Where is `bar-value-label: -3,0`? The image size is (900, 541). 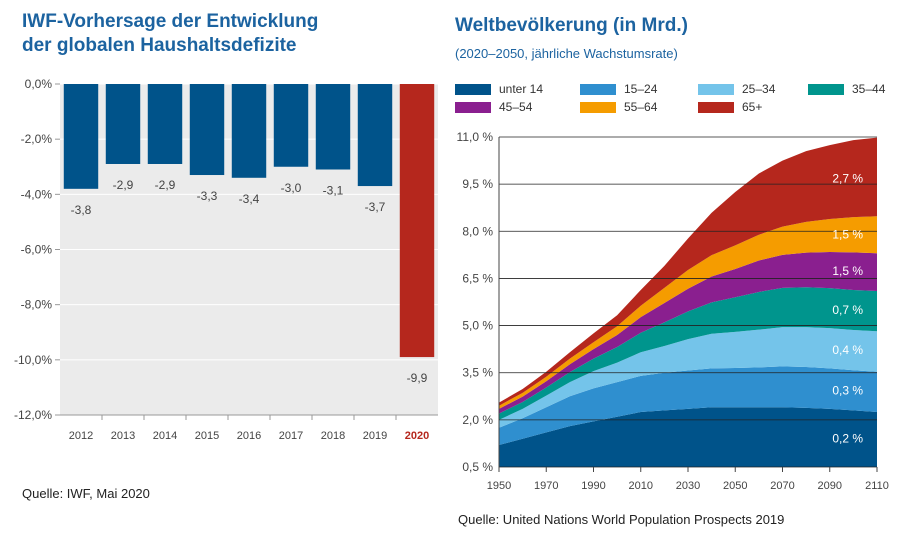
bar-value-label: -3,0 is located at coordinates (291, 188).